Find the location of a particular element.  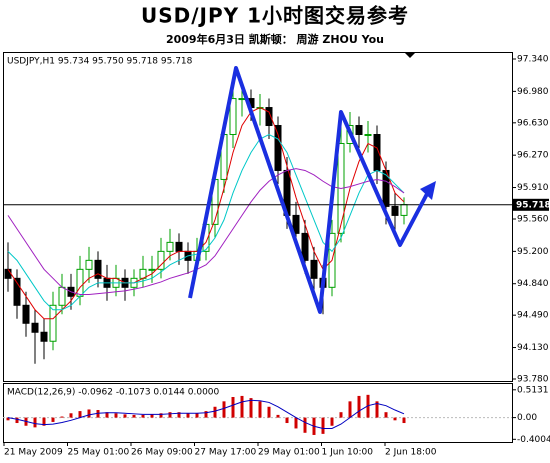

x-tick-label: 1 Jun 10:00 is located at coordinates (348, 453).